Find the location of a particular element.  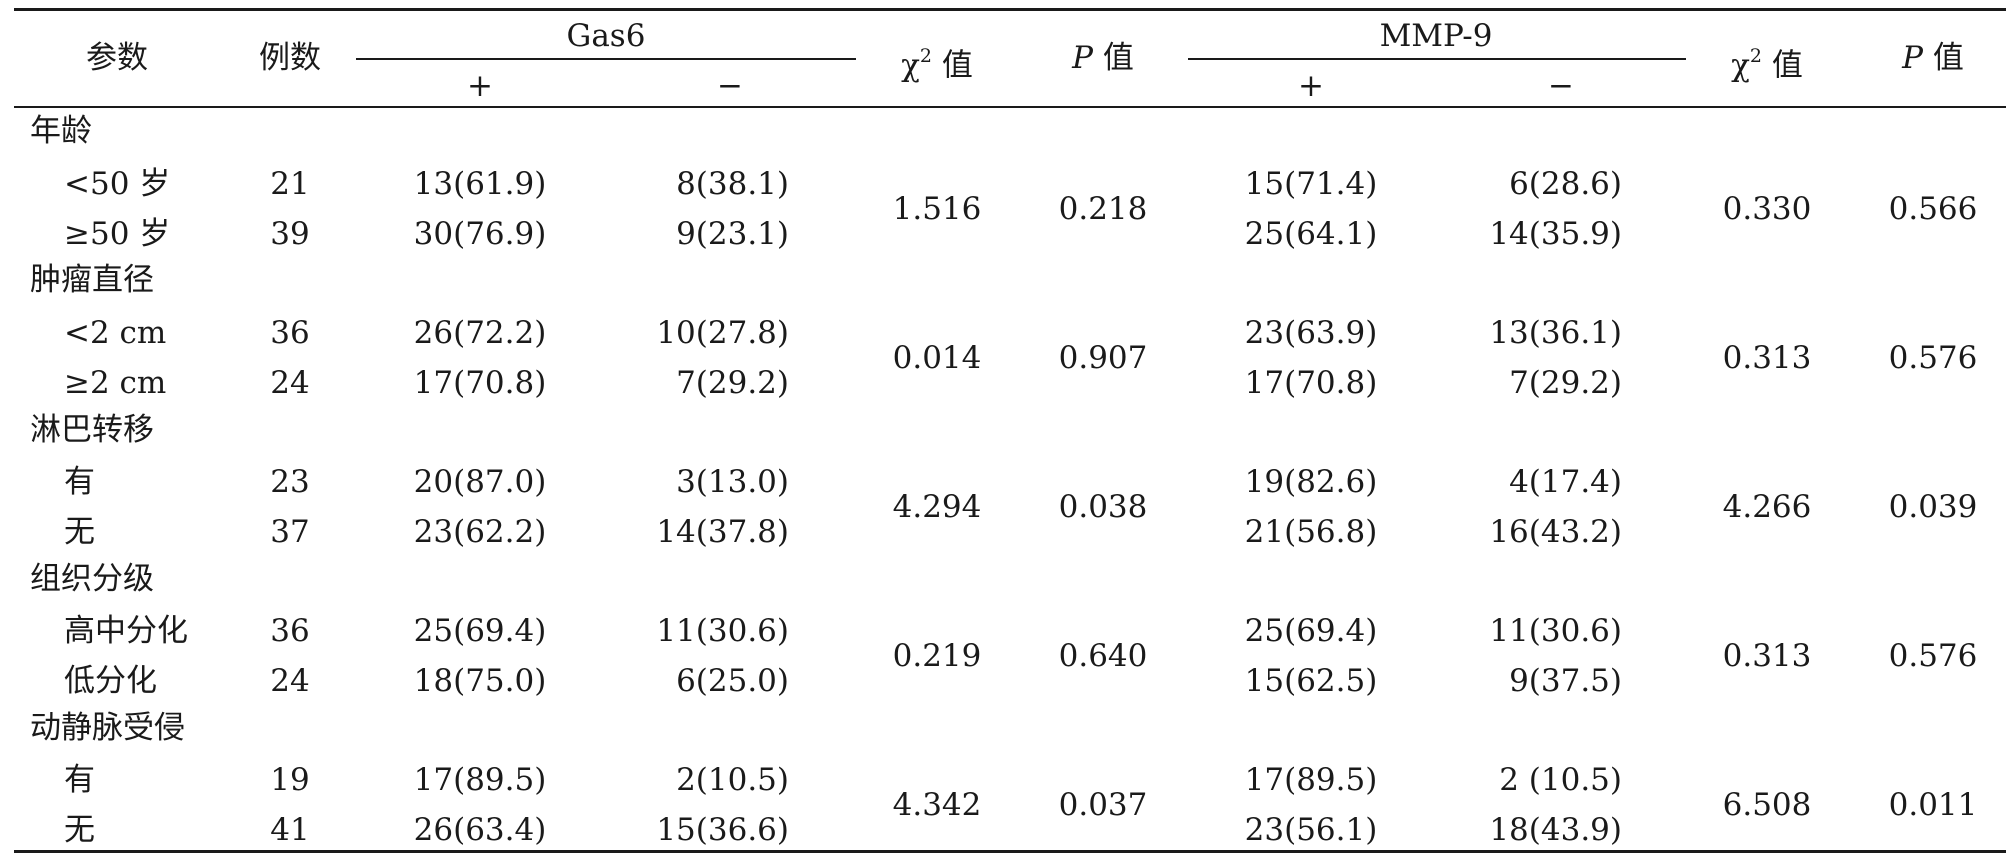

mmp9-p-value: 0.566 is located at coordinates (1933, 209).